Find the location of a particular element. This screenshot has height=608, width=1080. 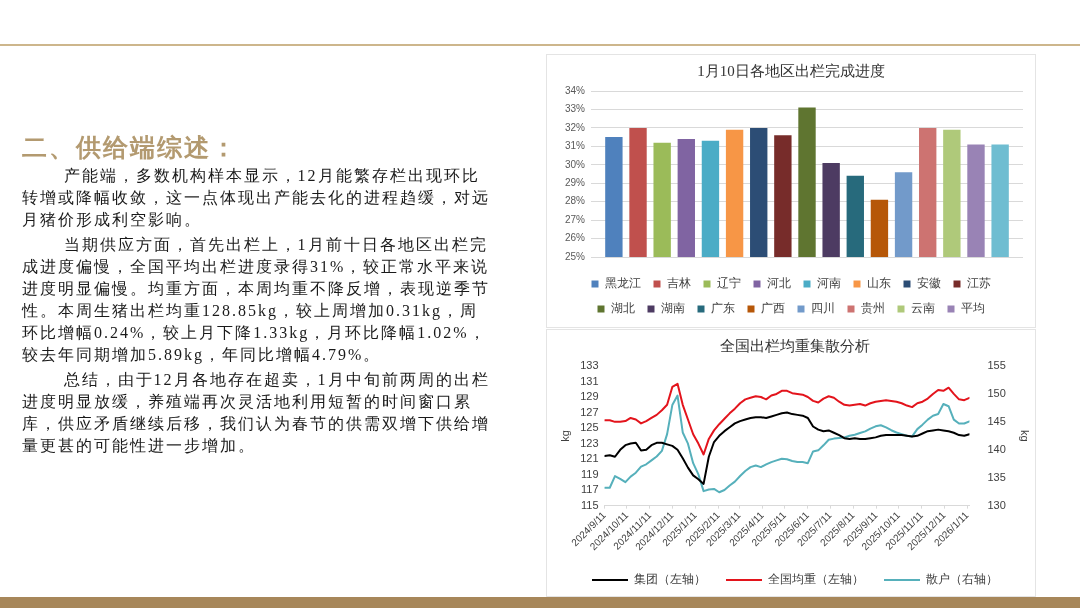

y-tick-label: 26% is located at coordinates (575, 238).